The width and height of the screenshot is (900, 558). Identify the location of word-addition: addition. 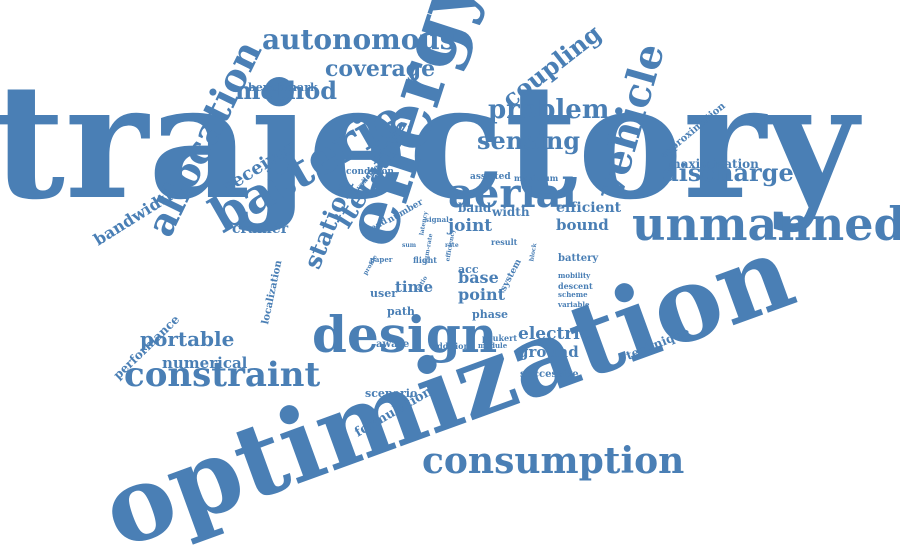
(451, 345).